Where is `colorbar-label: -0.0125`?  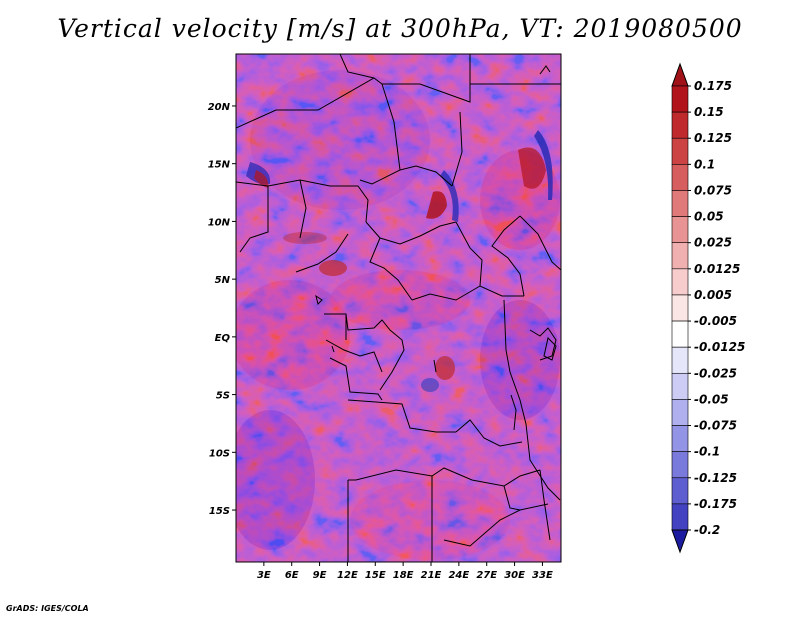 colorbar-label: -0.0125 is located at coordinates (719, 347).